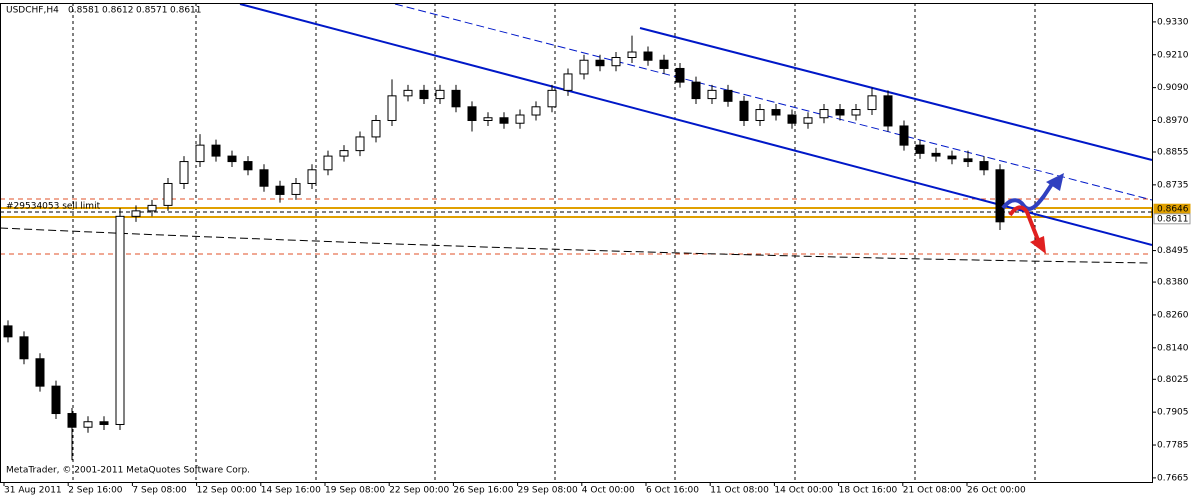 The image size is (1192, 497). What do you see at coordinates (1173, 283) in the screenshot?
I see `y-tick-label: 0.8380` at bounding box center [1173, 283].